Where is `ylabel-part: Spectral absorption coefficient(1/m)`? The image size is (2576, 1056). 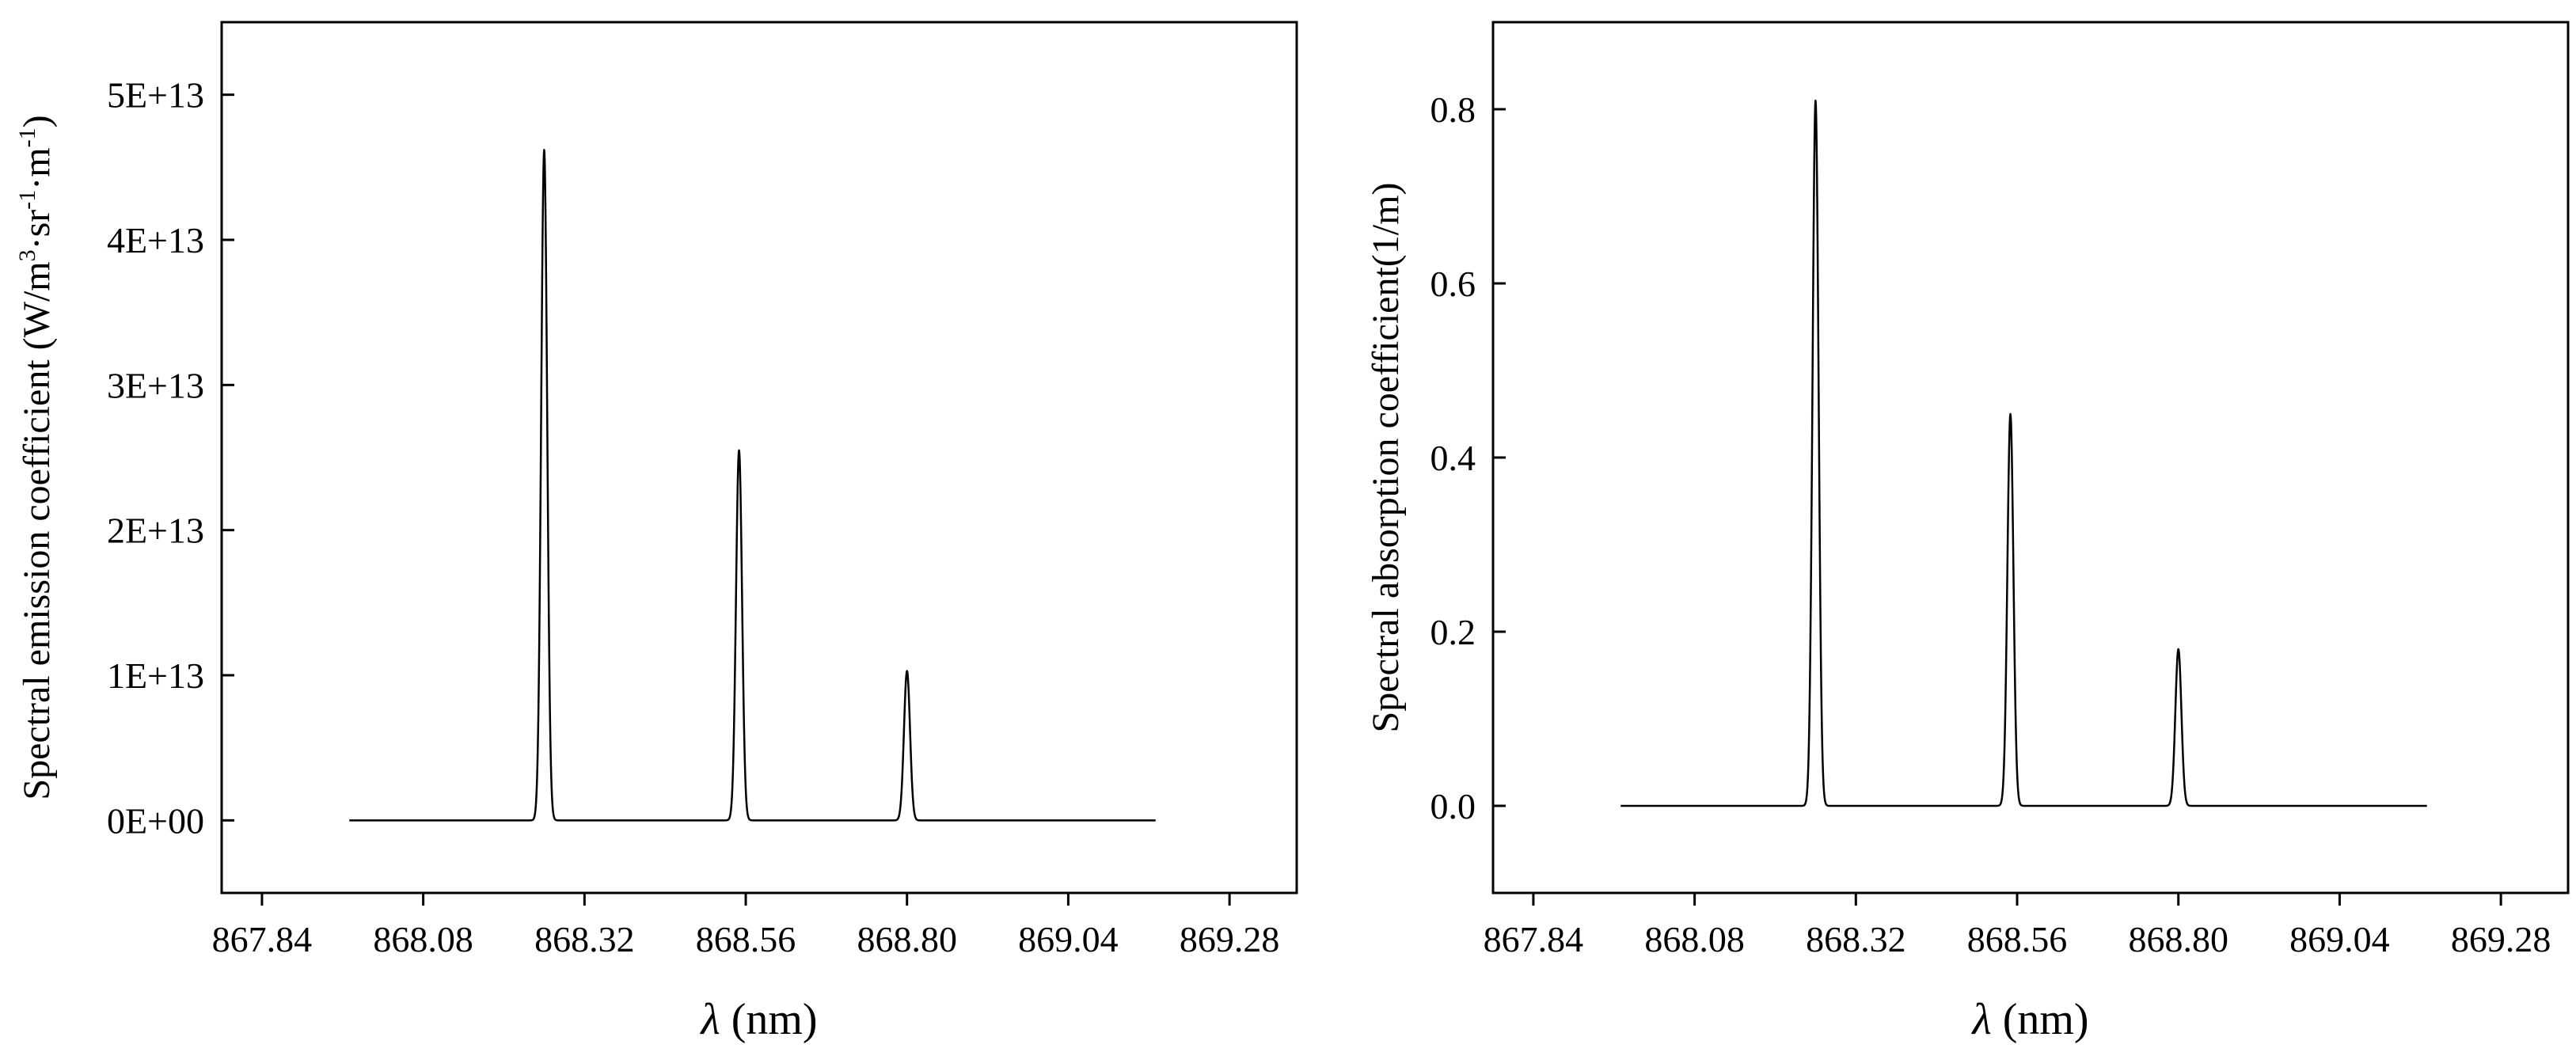 ylabel-part: Spectral absorption coefficient(1/m) is located at coordinates (1386, 458).